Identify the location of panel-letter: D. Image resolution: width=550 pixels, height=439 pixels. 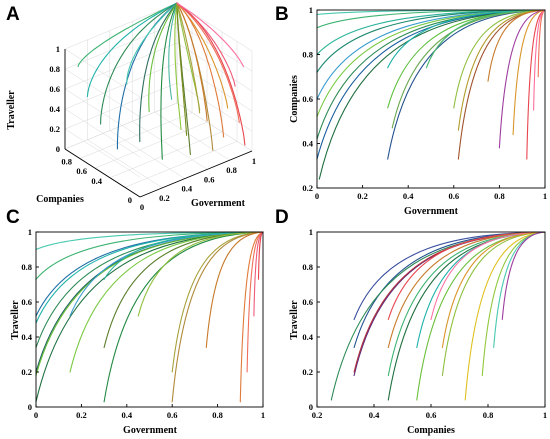
(282, 217).